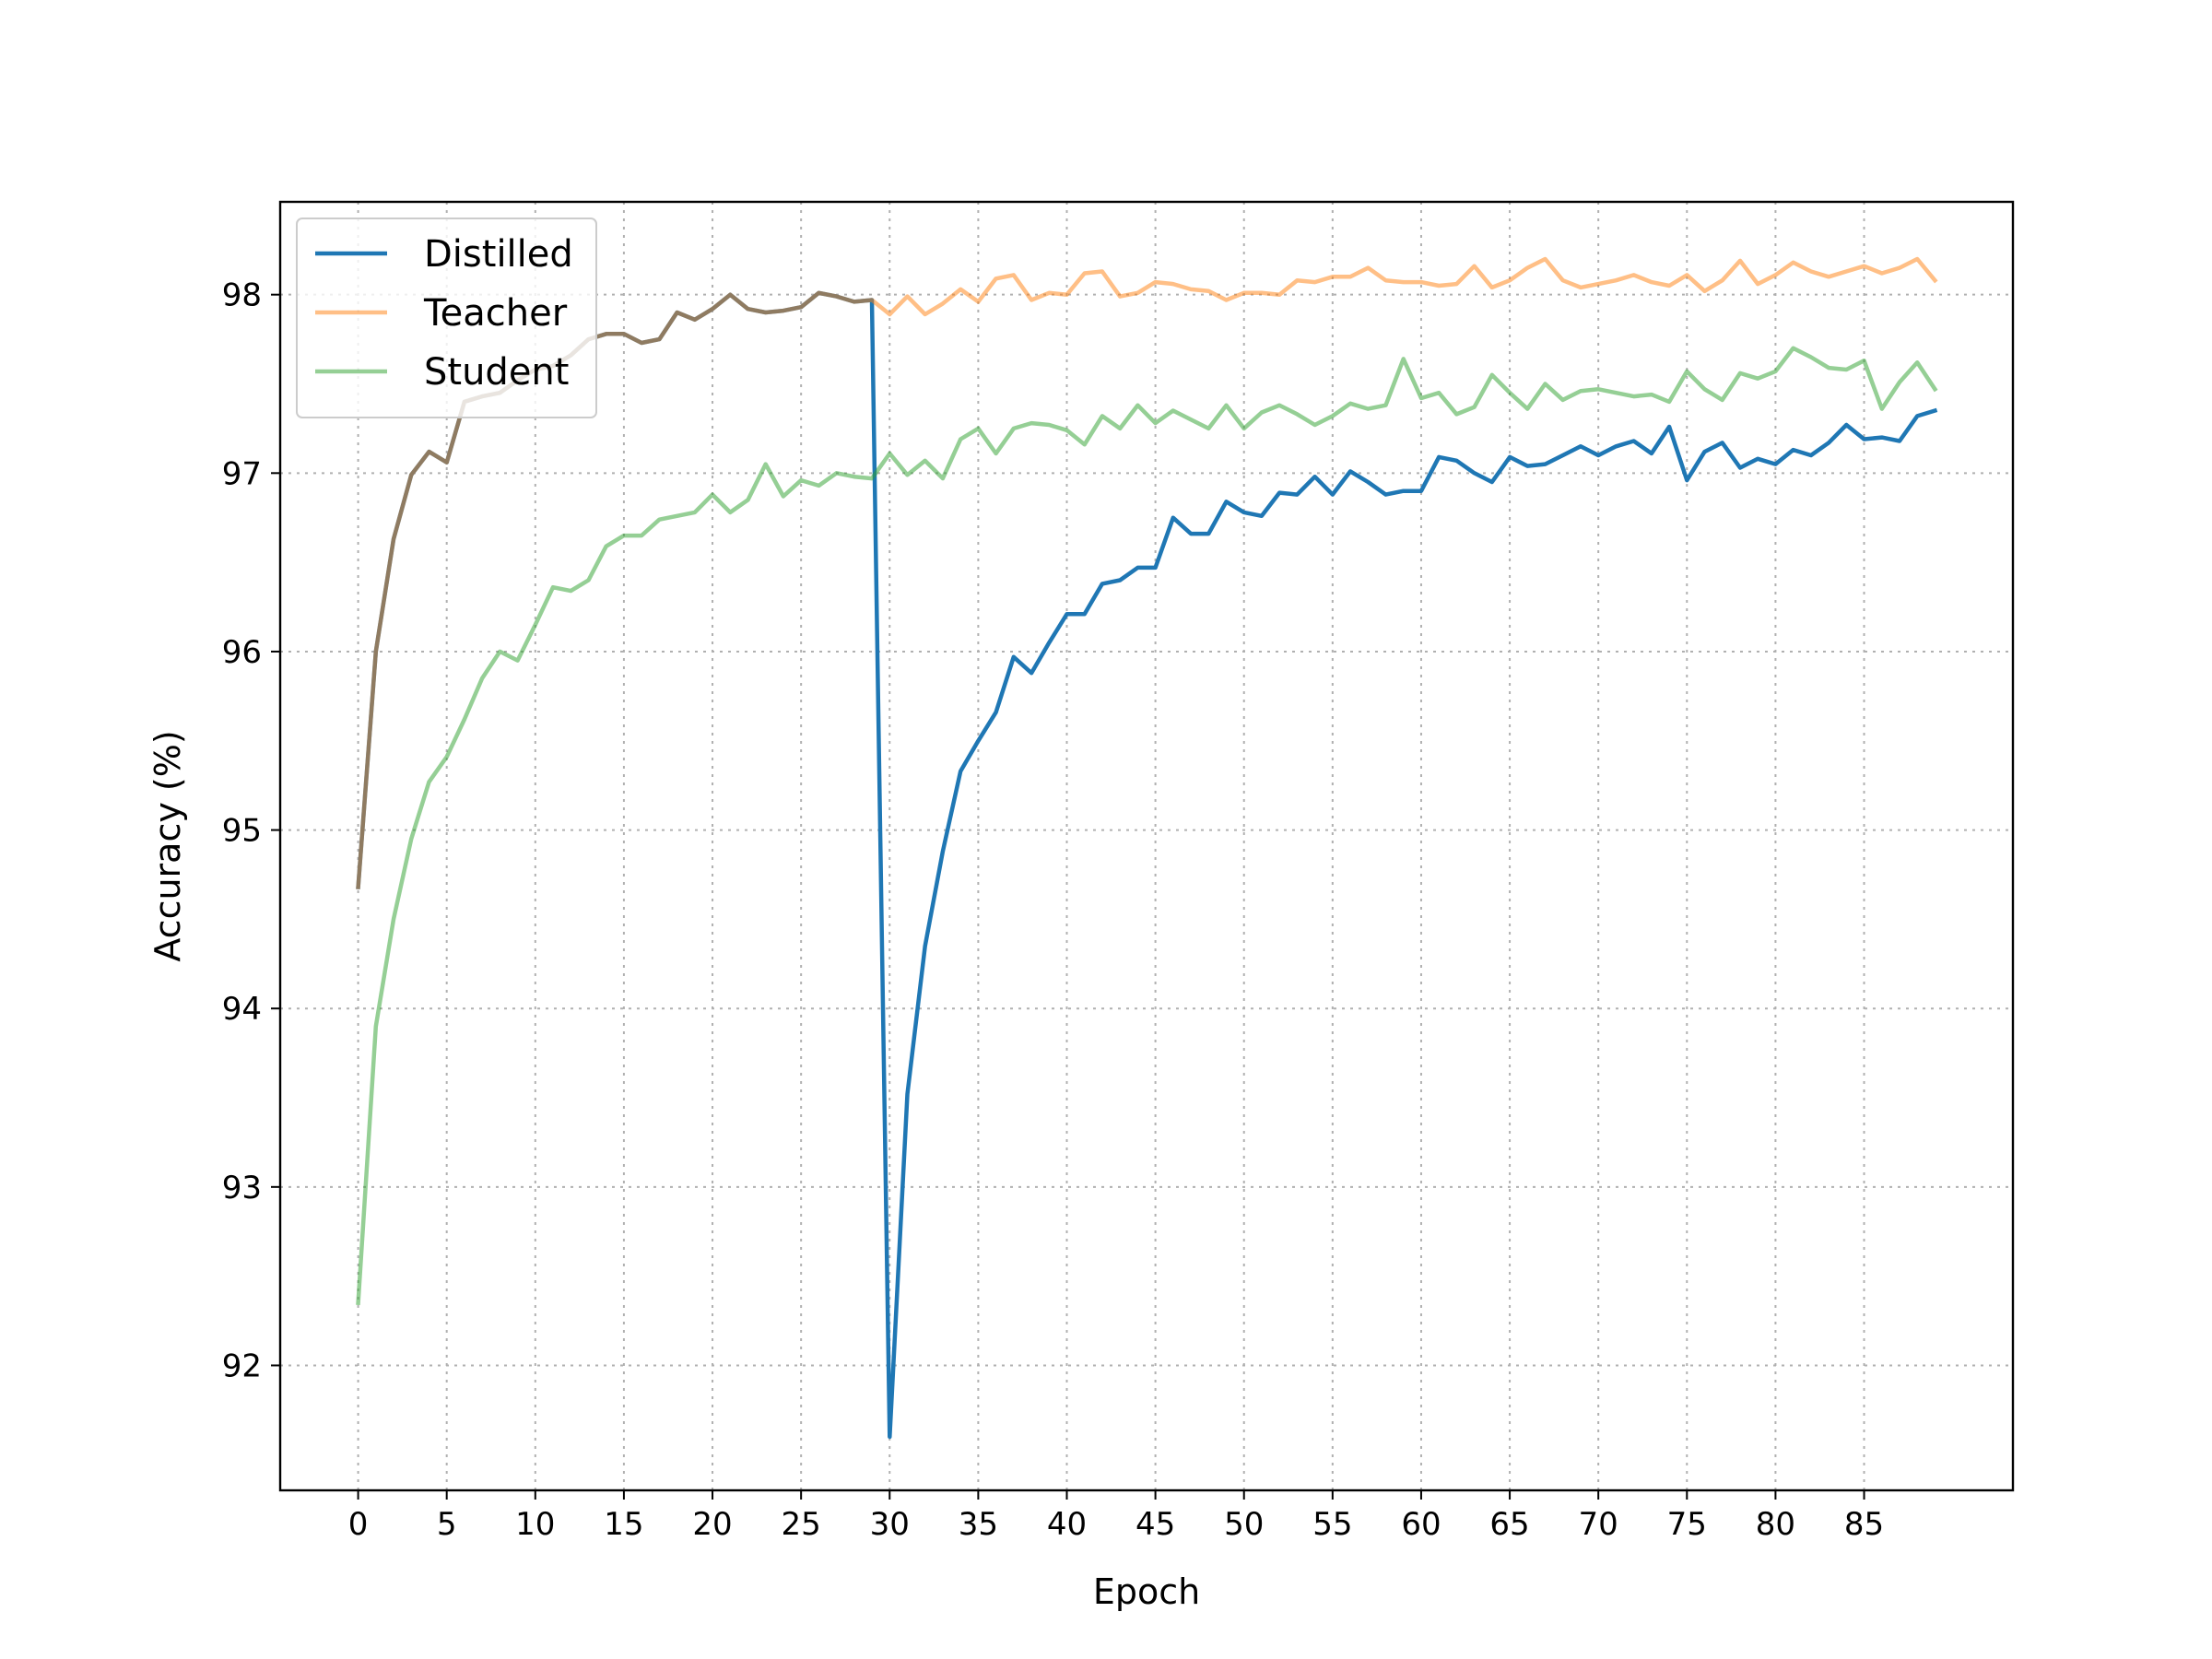 The image size is (2212, 1659). Describe the element at coordinates (242, 295) in the screenshot. I see `y-tick-label: 98` at that location.